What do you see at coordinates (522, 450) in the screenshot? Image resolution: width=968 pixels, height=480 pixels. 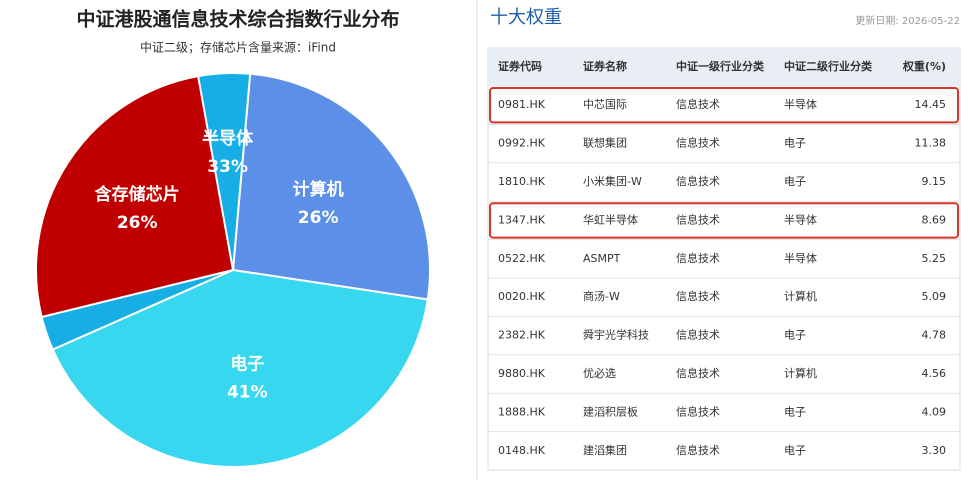 I see `table-cell: 0148.HK` at bounding box center [522, 450].